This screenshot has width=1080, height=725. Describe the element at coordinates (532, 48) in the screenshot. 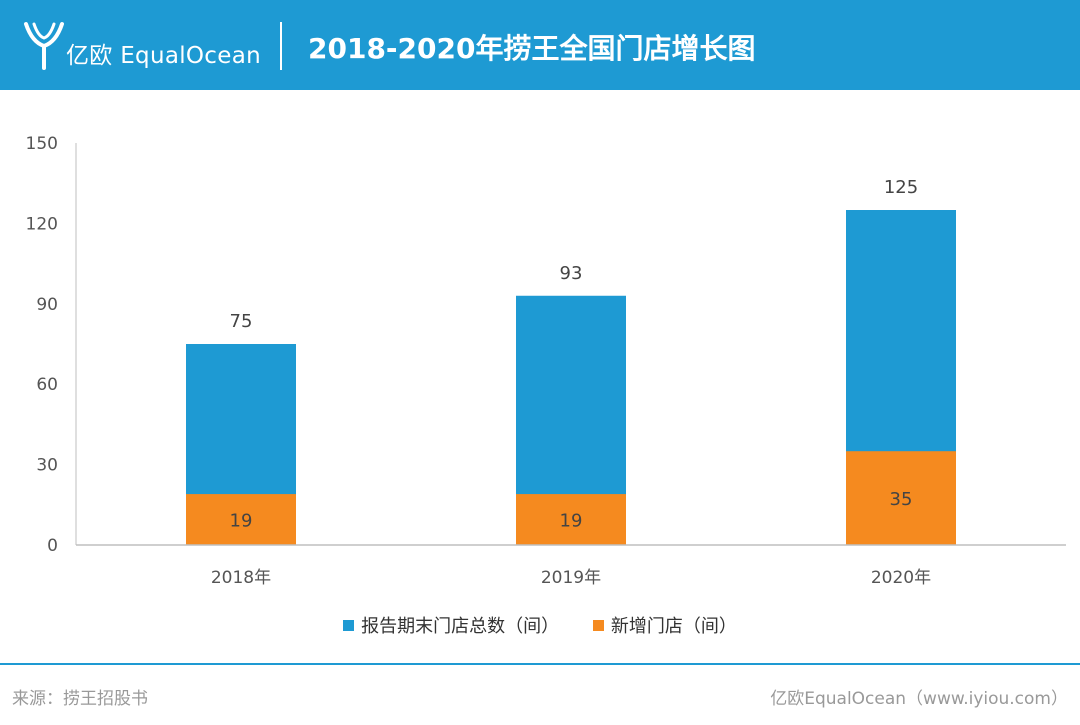

I see `page-title: 2018-2020年捞王全国门店增长图` at that location.